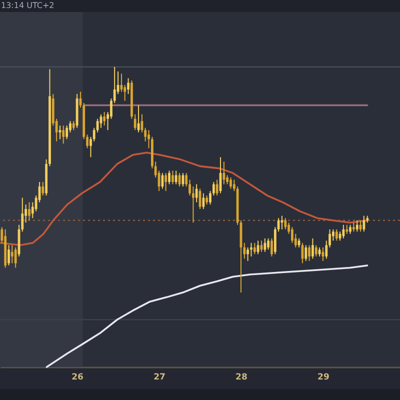 Image resolution: width=400 pixels, height=400 pixels. I want to click on x-tick-label: 29, so click(324, 377).